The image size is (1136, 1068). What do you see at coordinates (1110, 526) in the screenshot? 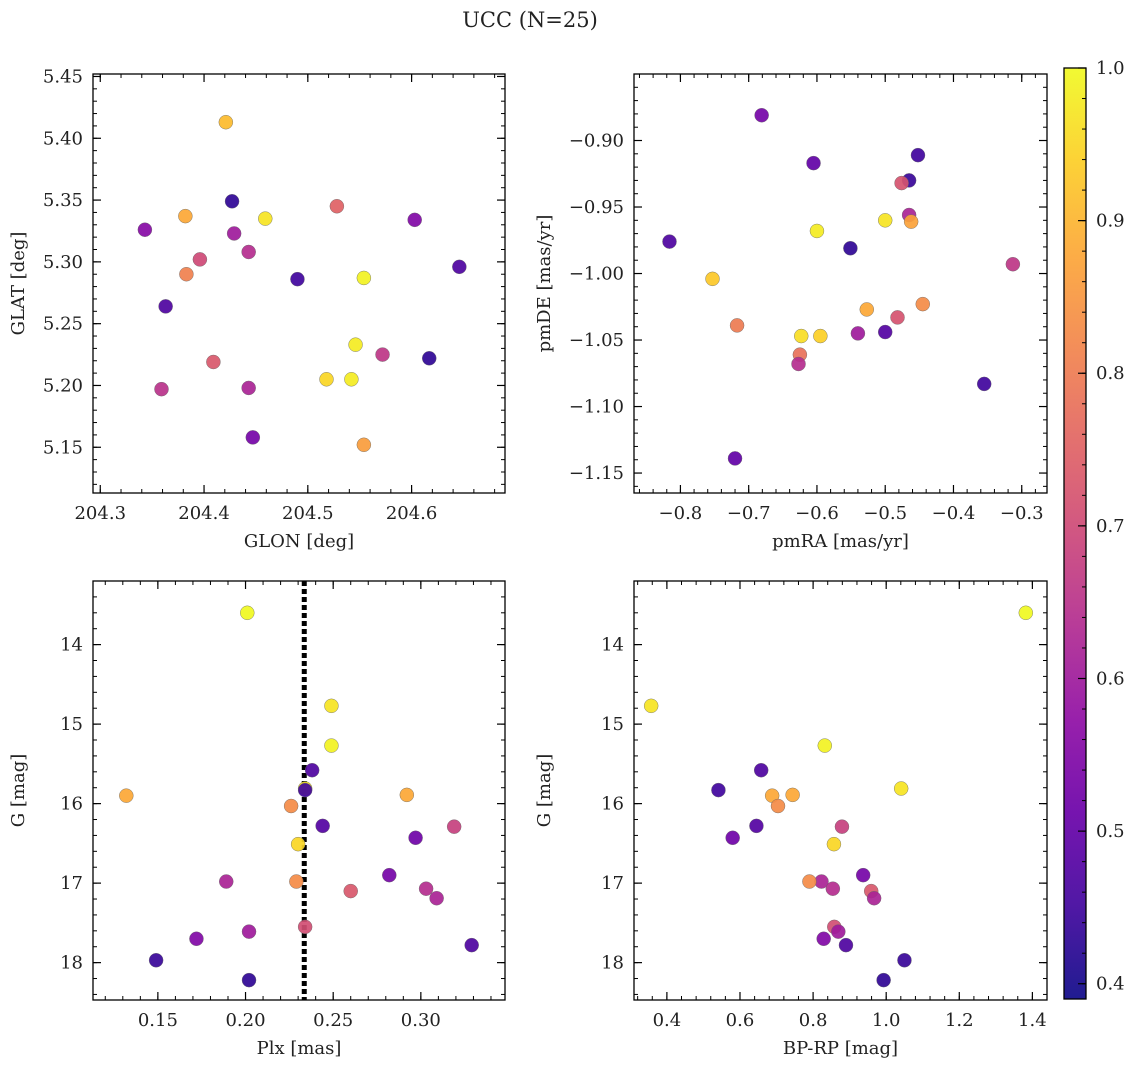
I see `colorbar-tick-label: 0.7` at bounding box center [1110, 526].